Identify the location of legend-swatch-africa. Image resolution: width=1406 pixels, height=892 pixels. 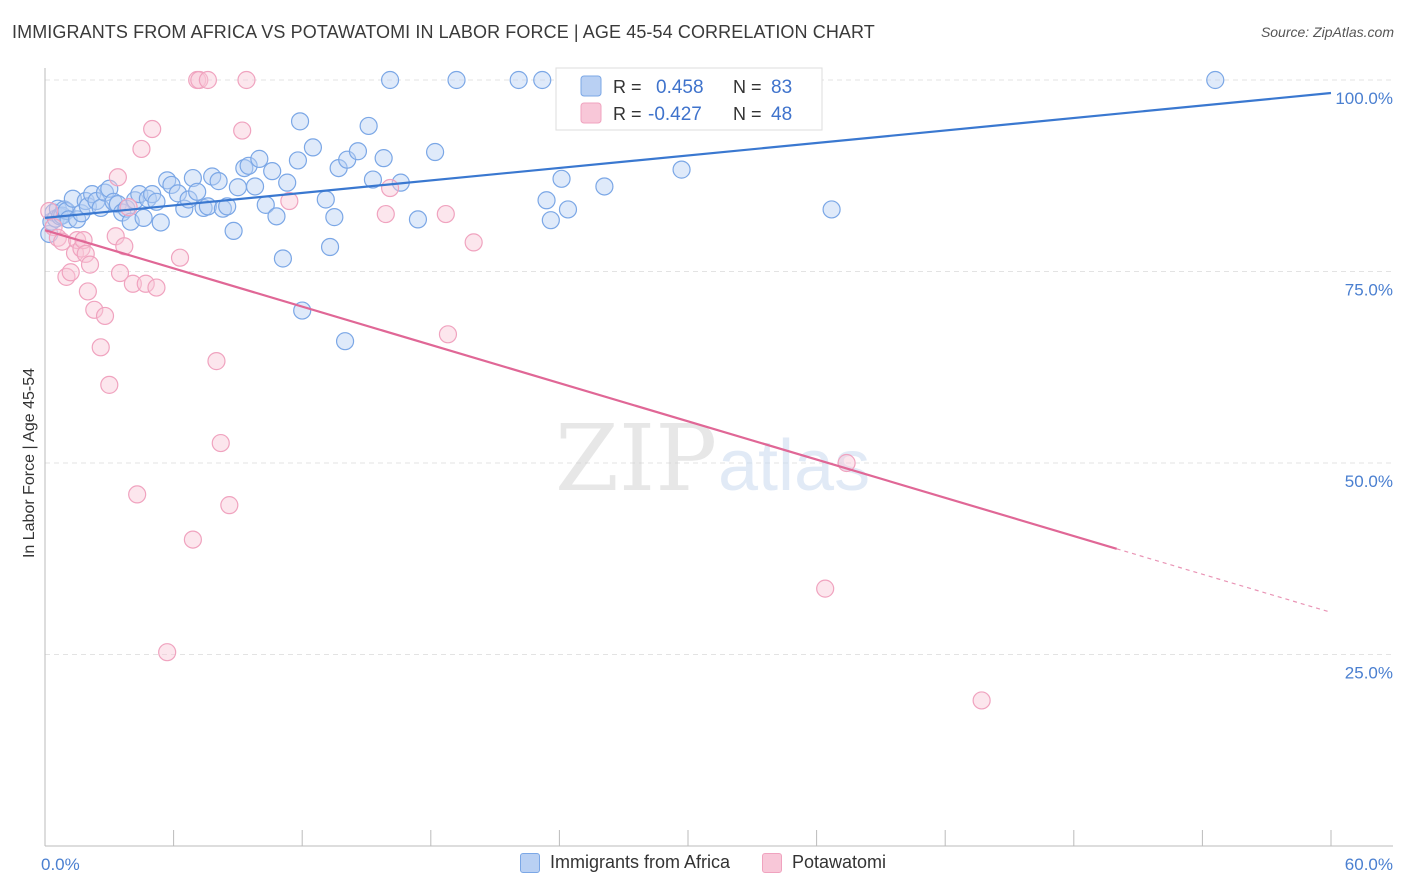
(529, 862).